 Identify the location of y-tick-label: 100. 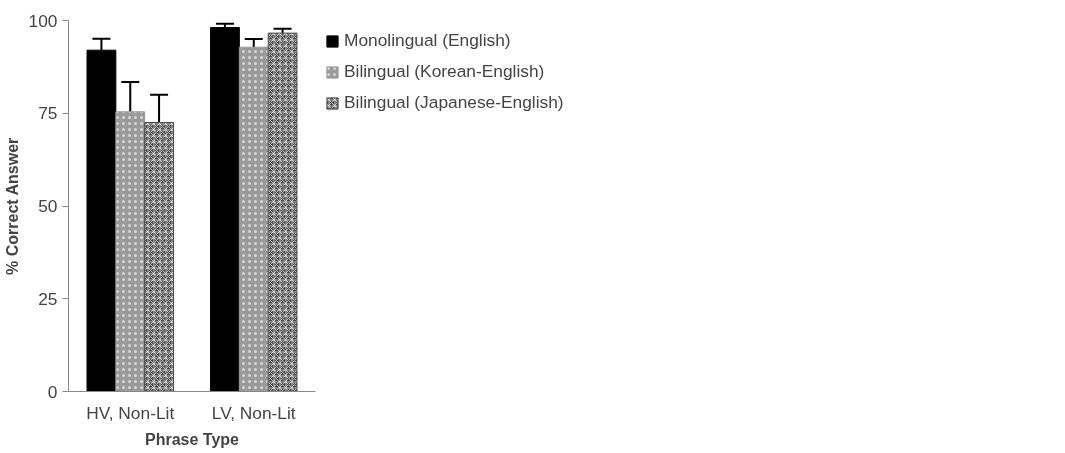
(43, 20).